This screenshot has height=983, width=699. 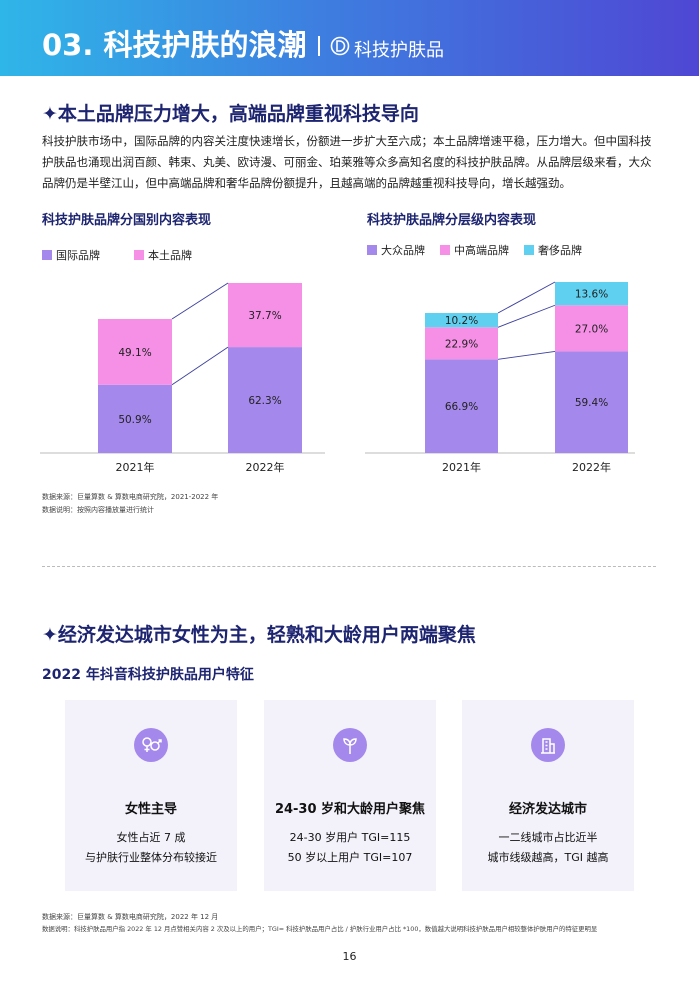 I want to click on legend-label: 奢侈品牌, so click(x=560, y=250).